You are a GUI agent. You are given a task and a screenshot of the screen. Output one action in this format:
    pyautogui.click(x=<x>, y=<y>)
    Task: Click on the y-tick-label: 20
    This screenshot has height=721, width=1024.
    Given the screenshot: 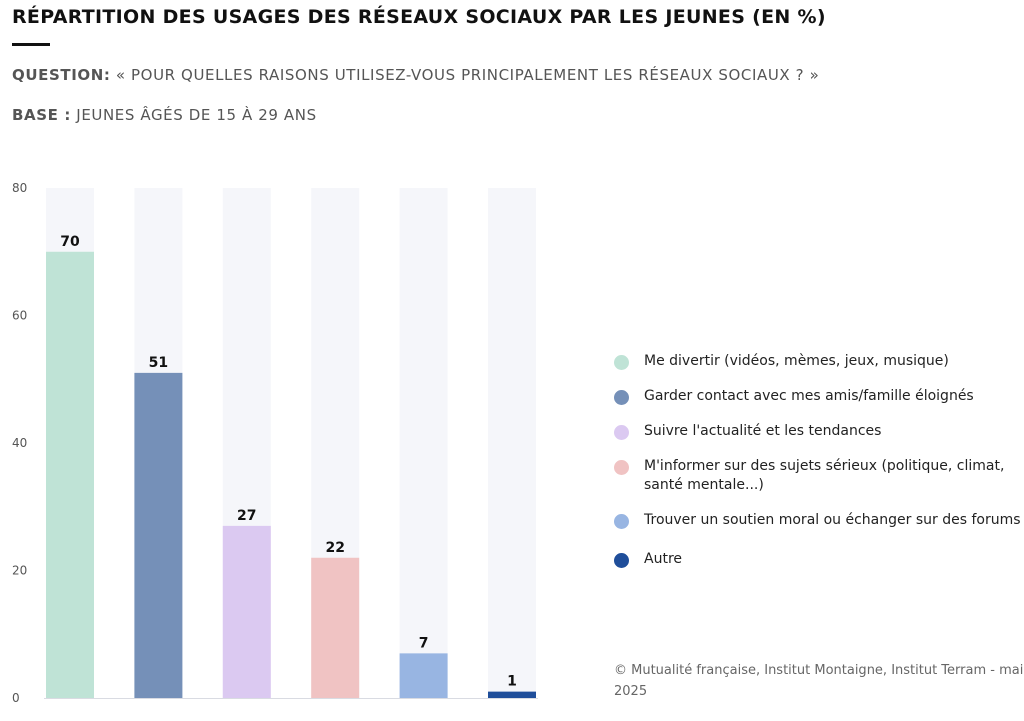 What is the action you would take?
    pyautogui.click(x=19, y=571)
    